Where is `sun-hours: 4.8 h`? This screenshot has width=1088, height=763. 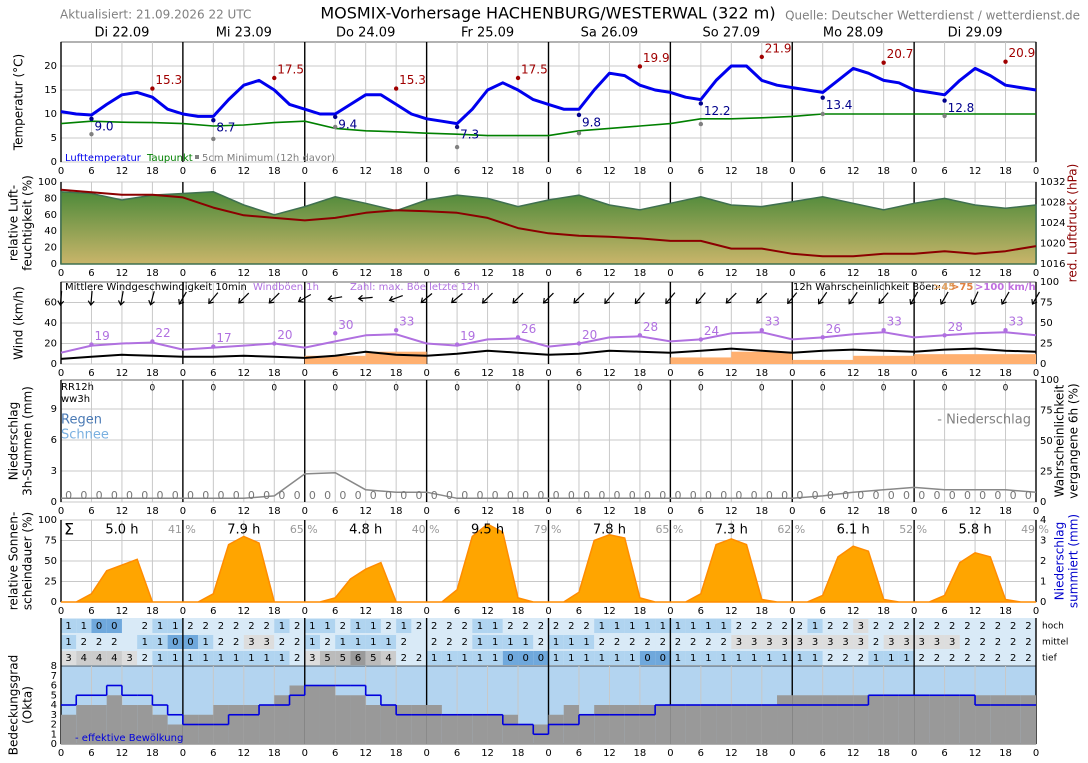 sun-hours: 4.8 h is located at coordinates (365, 530).